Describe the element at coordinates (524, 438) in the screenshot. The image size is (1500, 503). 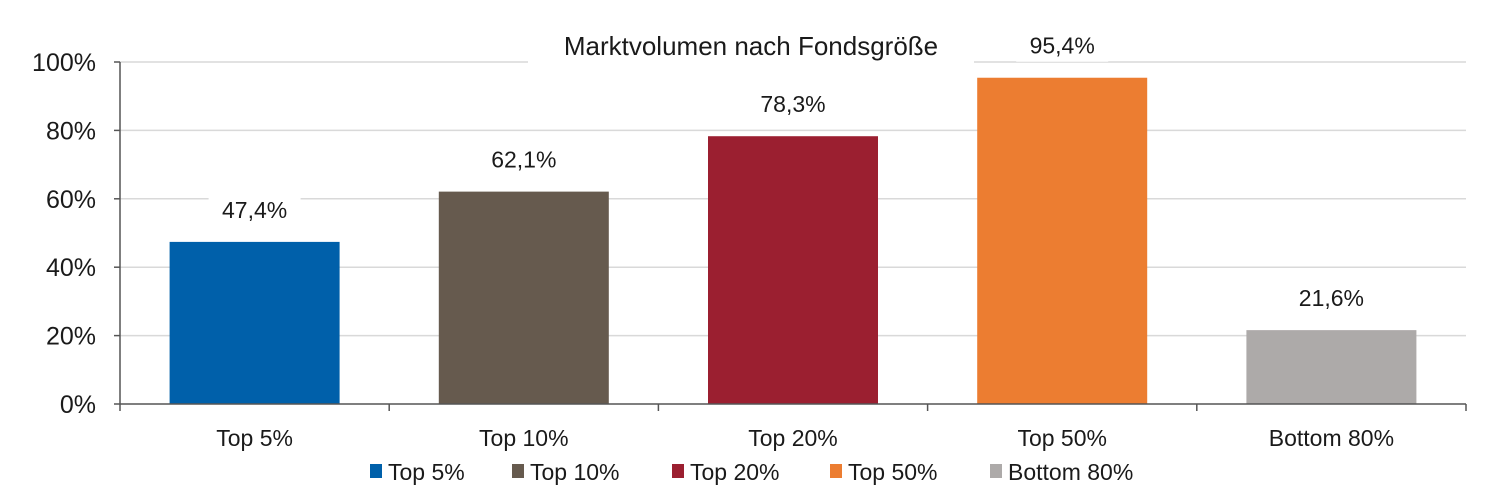
I see `x-tick-label: Top 10%` at that location.